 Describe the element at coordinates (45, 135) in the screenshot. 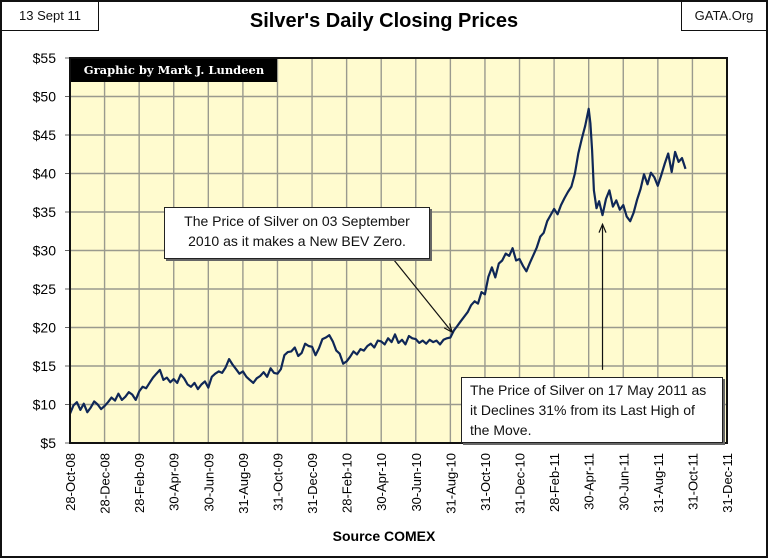

I see `y-tick-label: $45` at that location.